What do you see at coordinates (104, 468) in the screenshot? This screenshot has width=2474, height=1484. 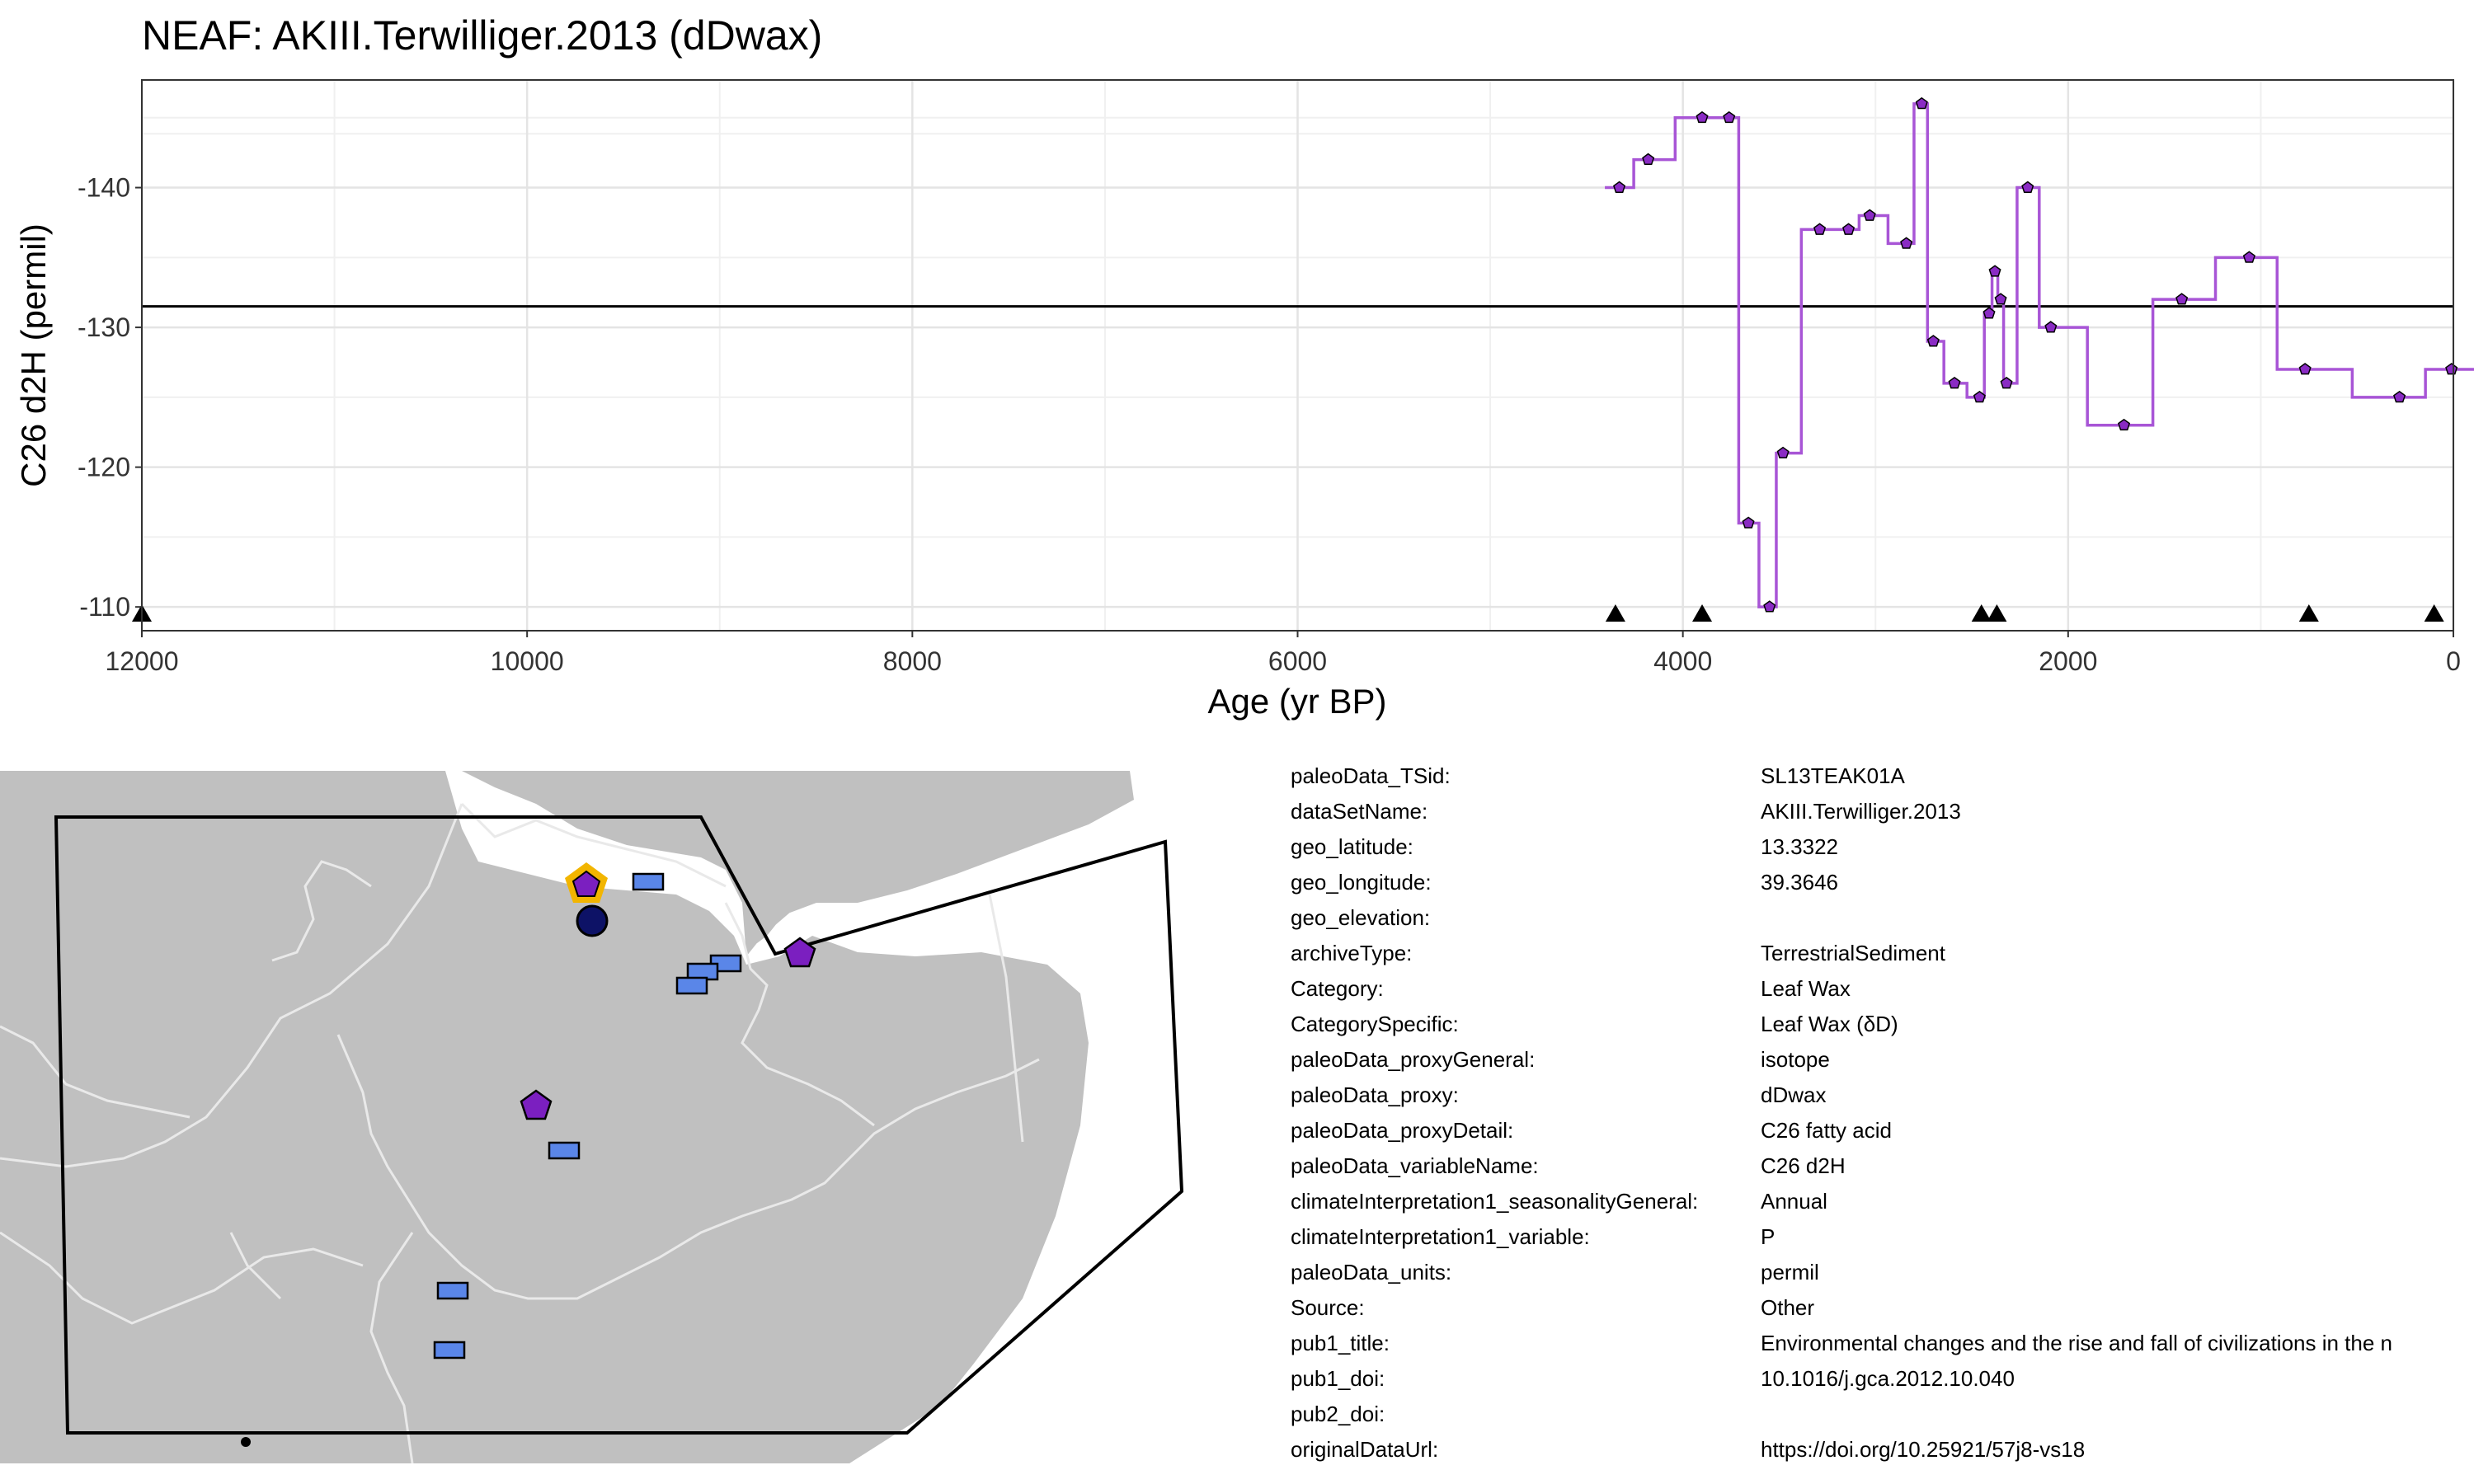 I see `y-tick-label: -120` at bounding box center [104, 468].